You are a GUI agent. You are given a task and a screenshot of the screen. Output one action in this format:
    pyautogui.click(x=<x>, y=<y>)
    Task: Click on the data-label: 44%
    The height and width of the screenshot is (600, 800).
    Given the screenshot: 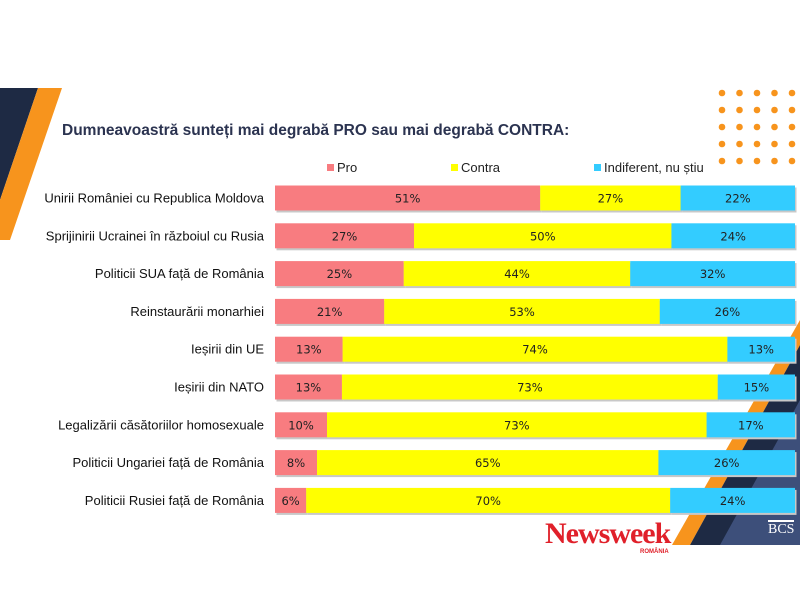 What is the action you would take?
    pyautogui.click(x=517, y=274)
    